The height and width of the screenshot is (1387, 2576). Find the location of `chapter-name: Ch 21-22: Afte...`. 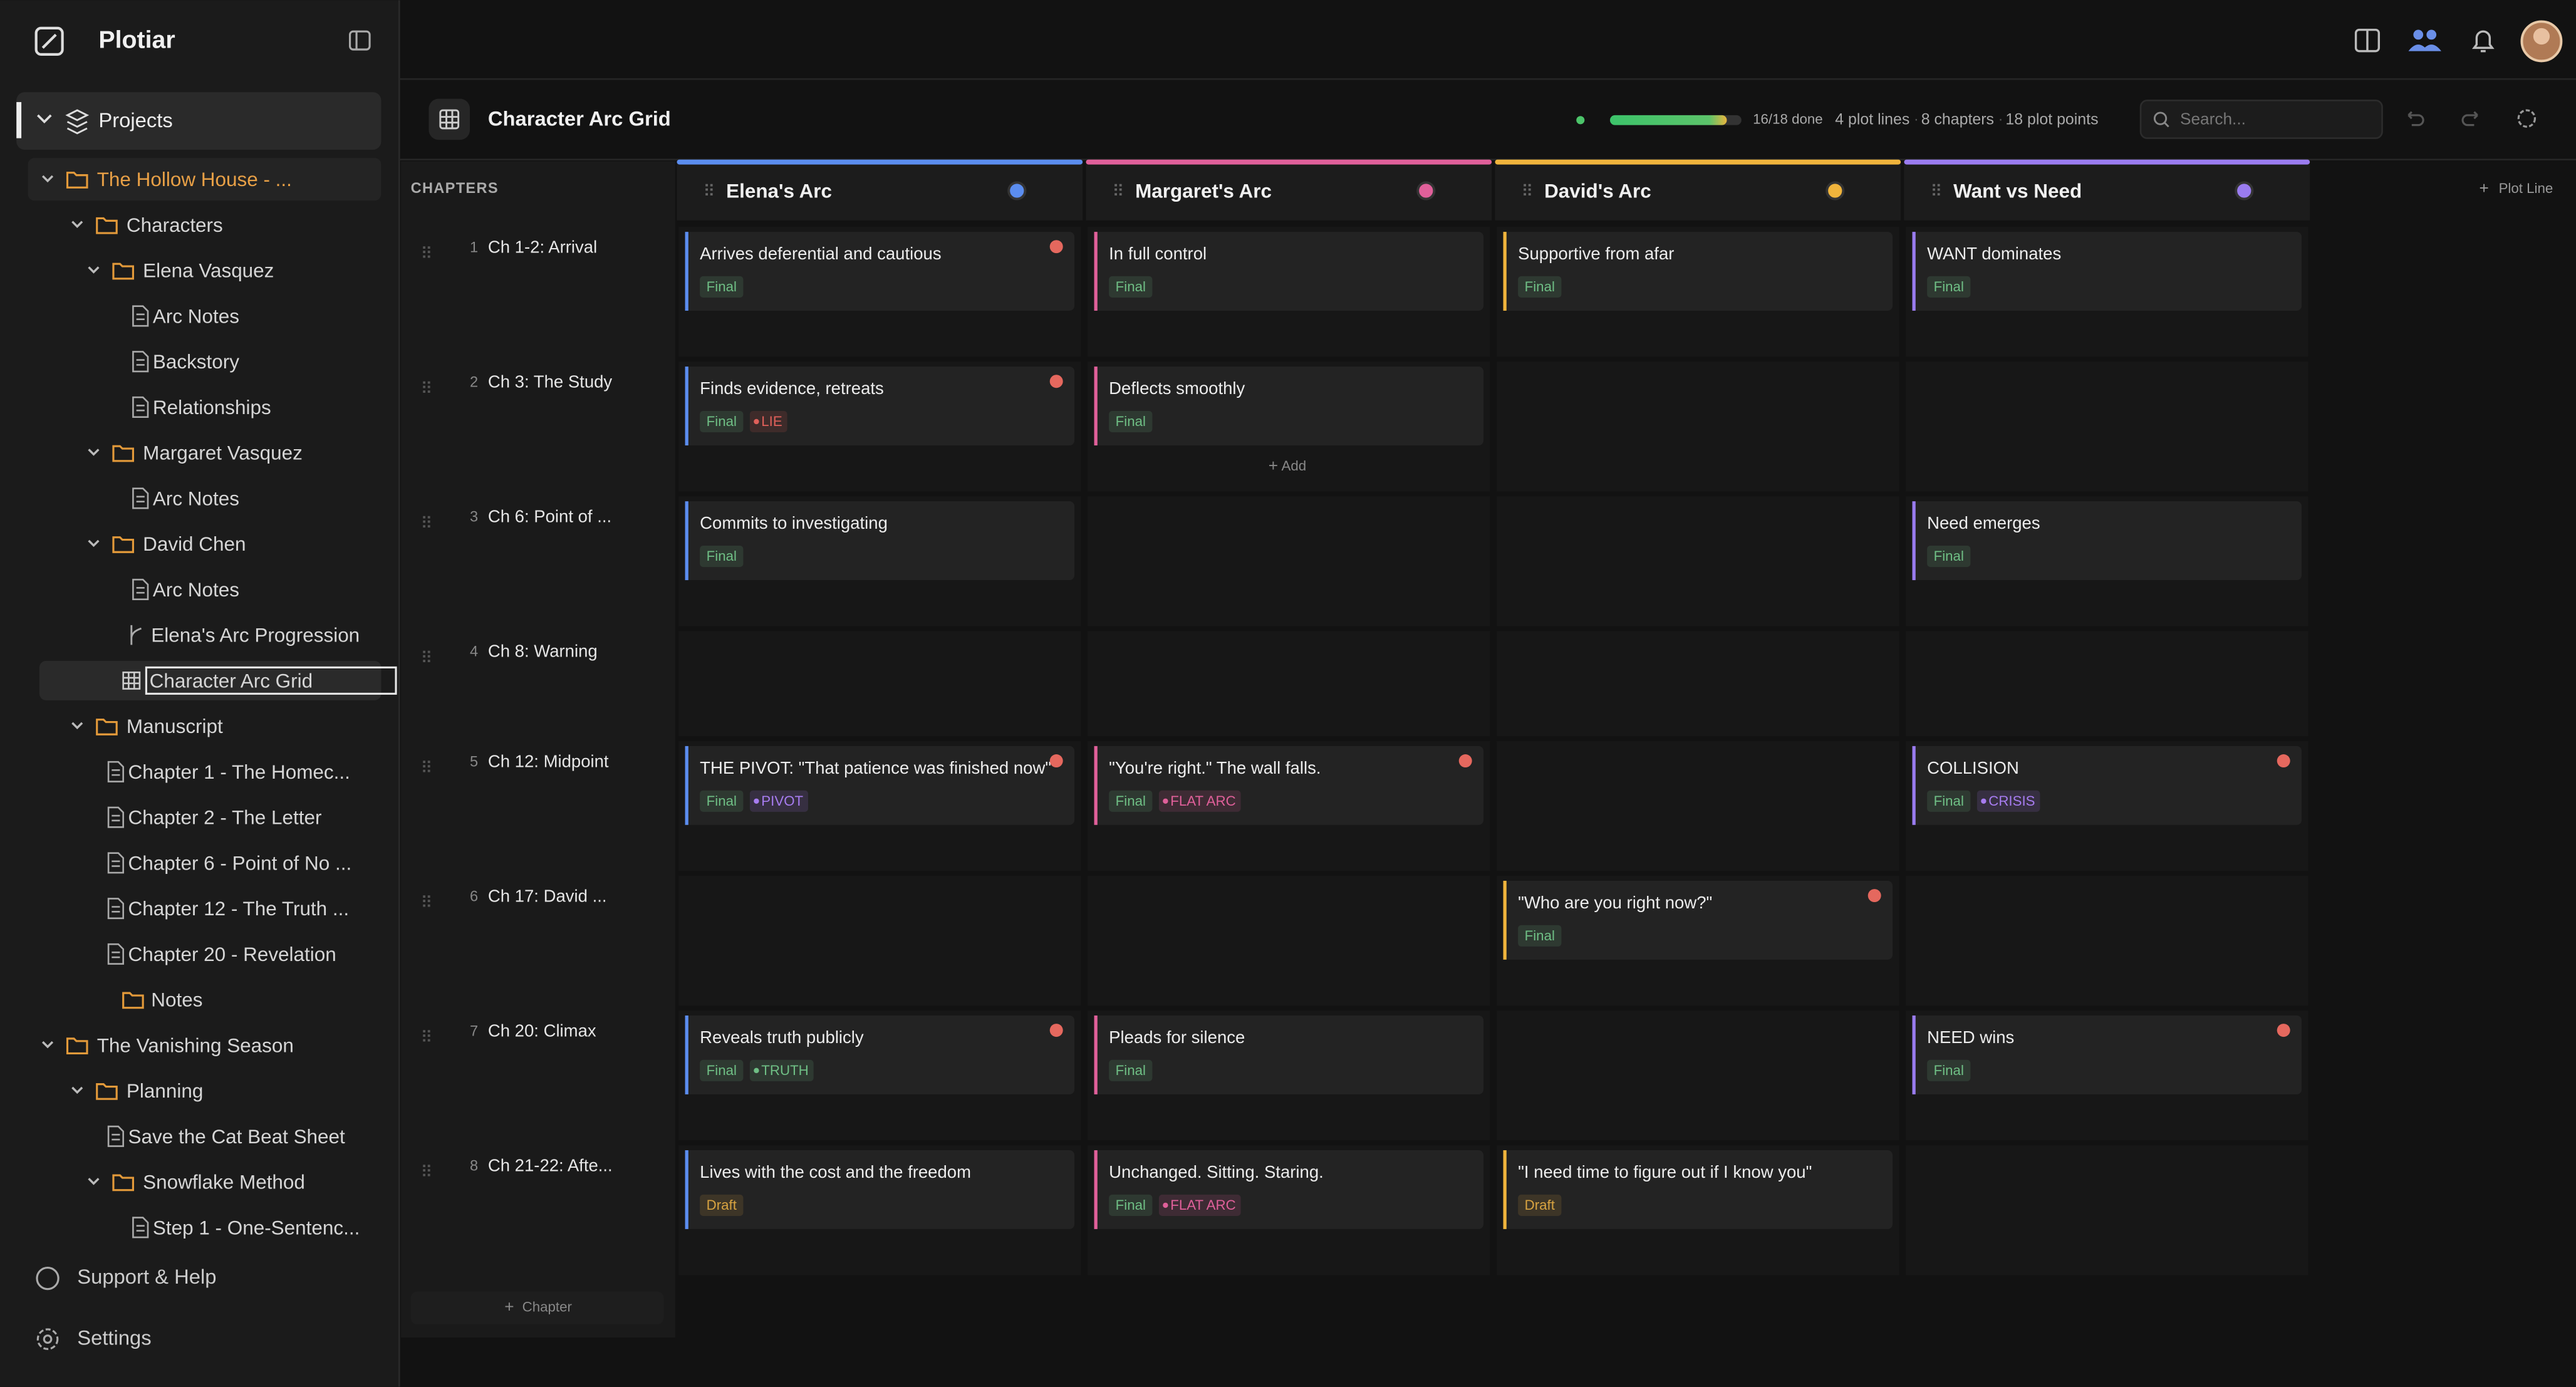

chapter-name: Ch 21-22: Afte... is located at coordinates (550, 1165).